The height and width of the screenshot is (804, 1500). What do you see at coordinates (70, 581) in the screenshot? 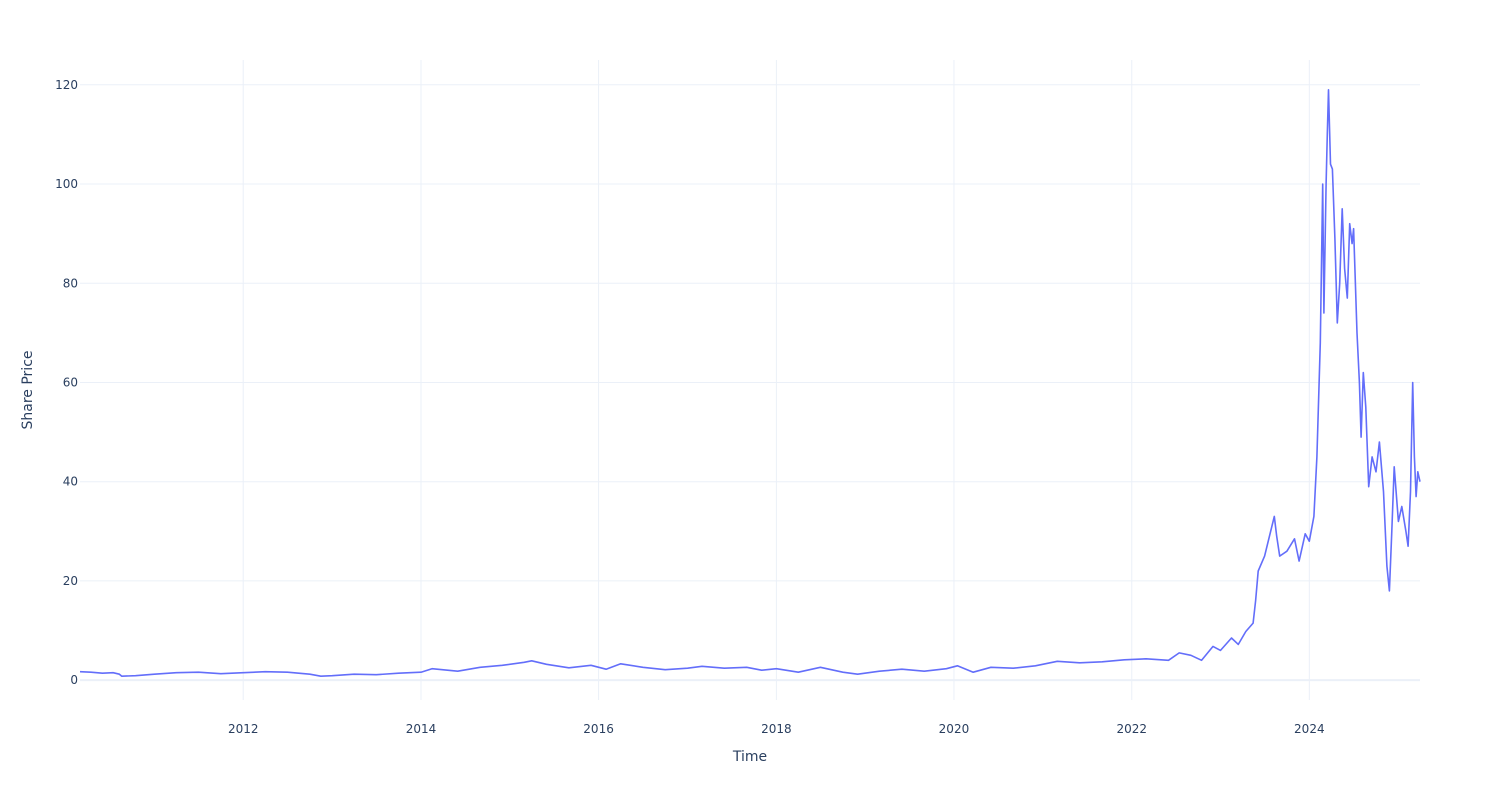
I see `y-tick-label: 20` at bounding box center [70, 581].